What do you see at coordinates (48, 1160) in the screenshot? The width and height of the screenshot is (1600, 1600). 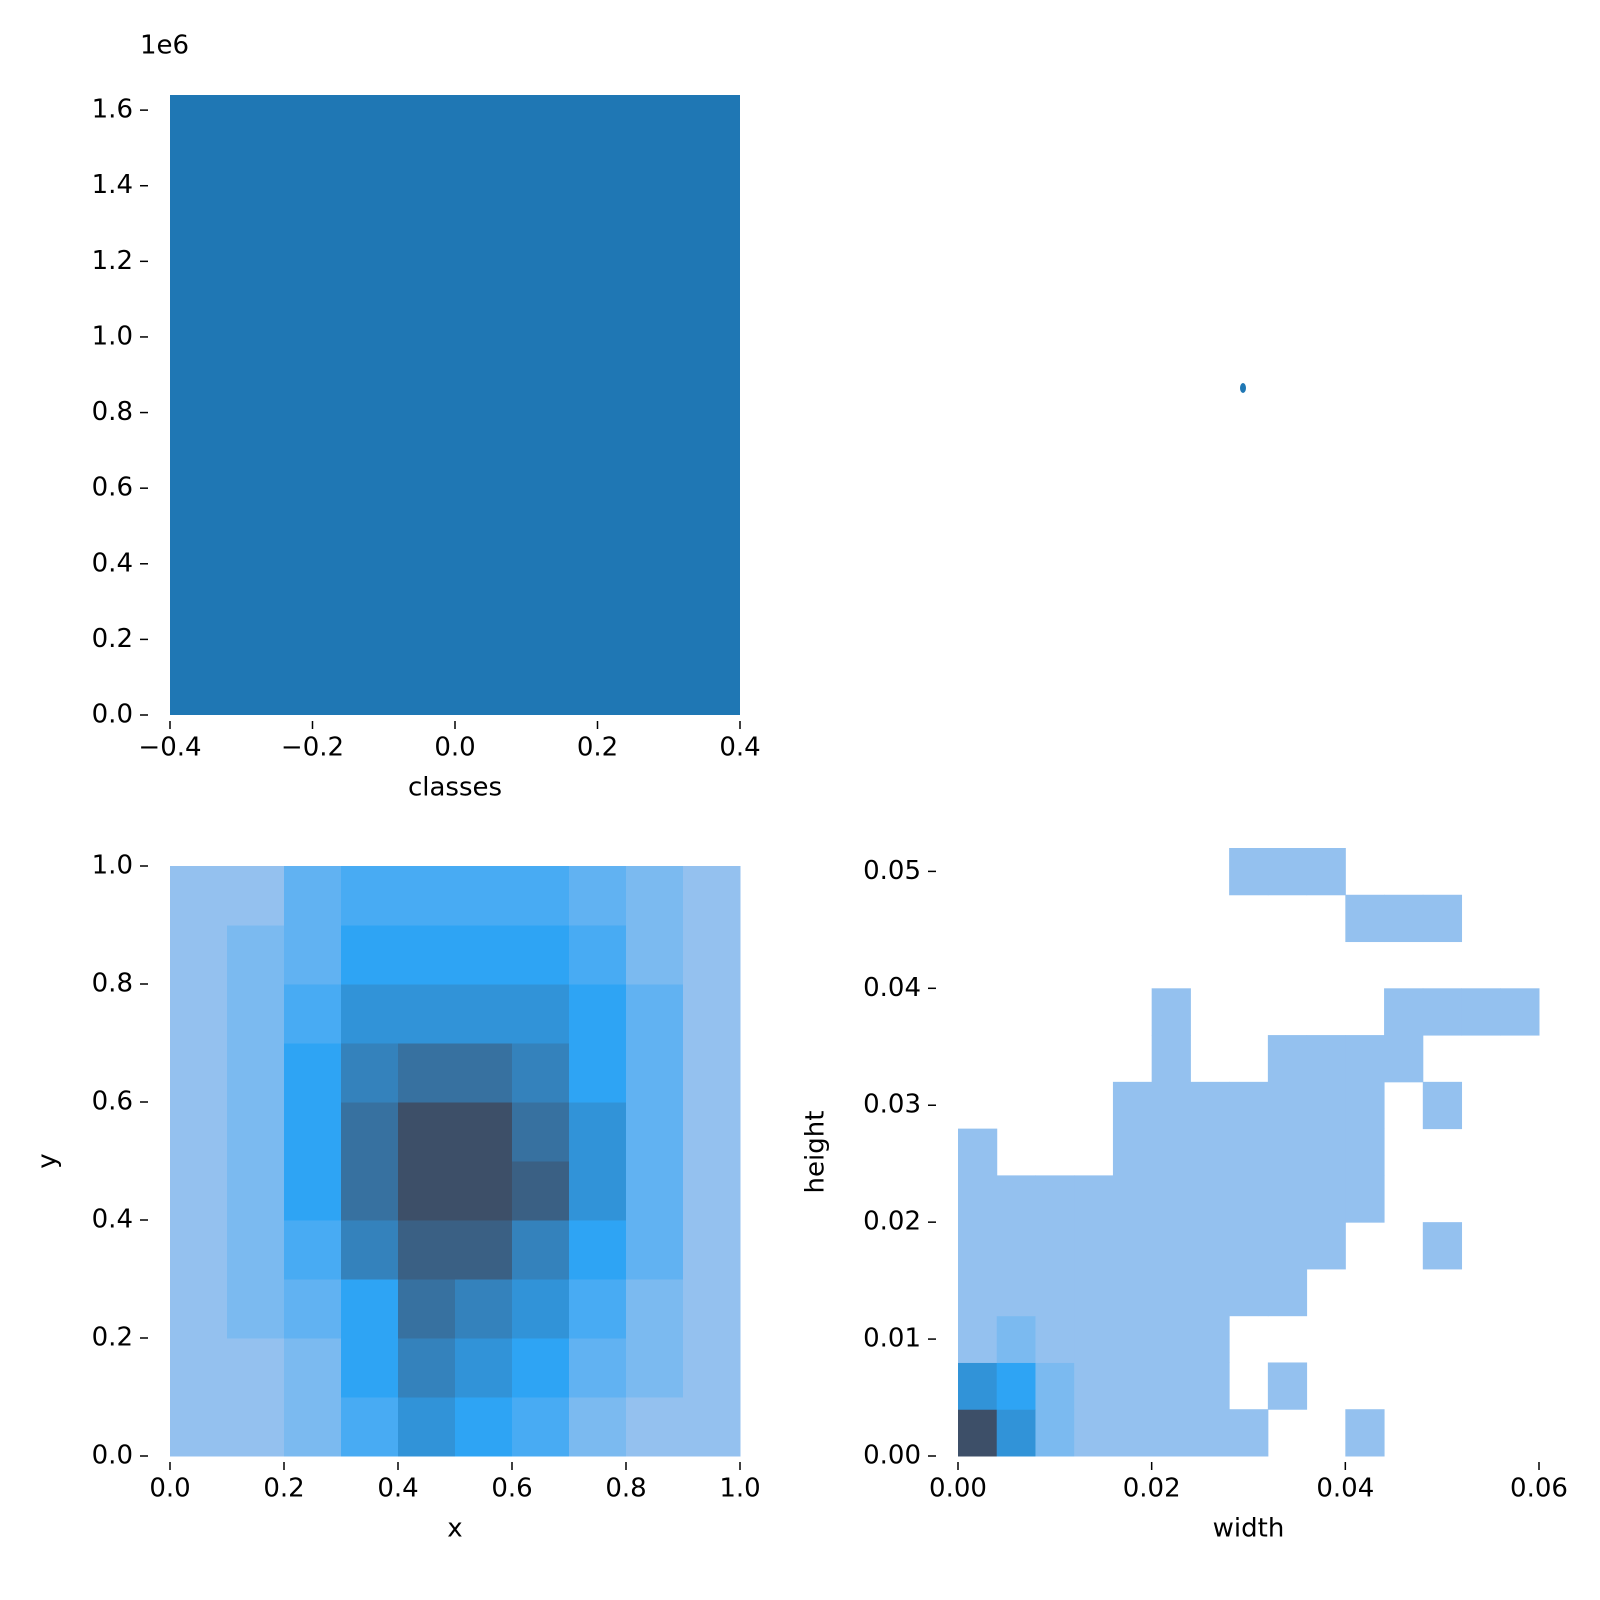 I see `y-axis-label: y` at bounding box center [48, 1160].